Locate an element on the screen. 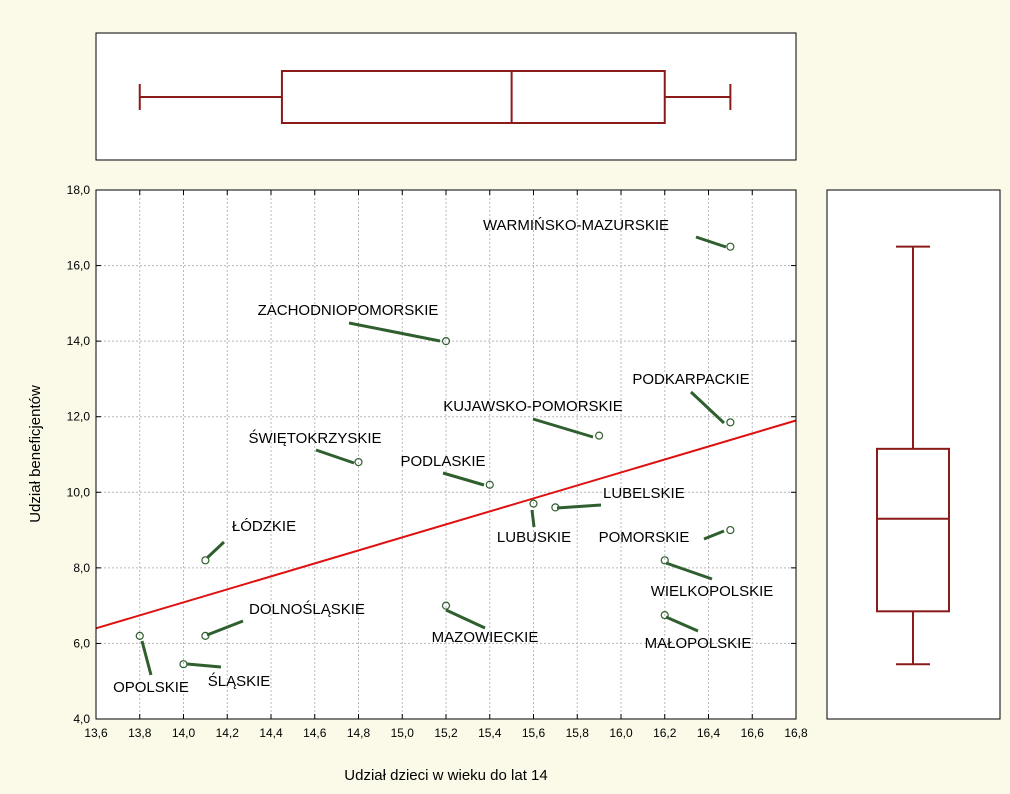 This screenshot has width=1010, height=794. point-label: OPOLSKIE is located at coordinates (151, 687).